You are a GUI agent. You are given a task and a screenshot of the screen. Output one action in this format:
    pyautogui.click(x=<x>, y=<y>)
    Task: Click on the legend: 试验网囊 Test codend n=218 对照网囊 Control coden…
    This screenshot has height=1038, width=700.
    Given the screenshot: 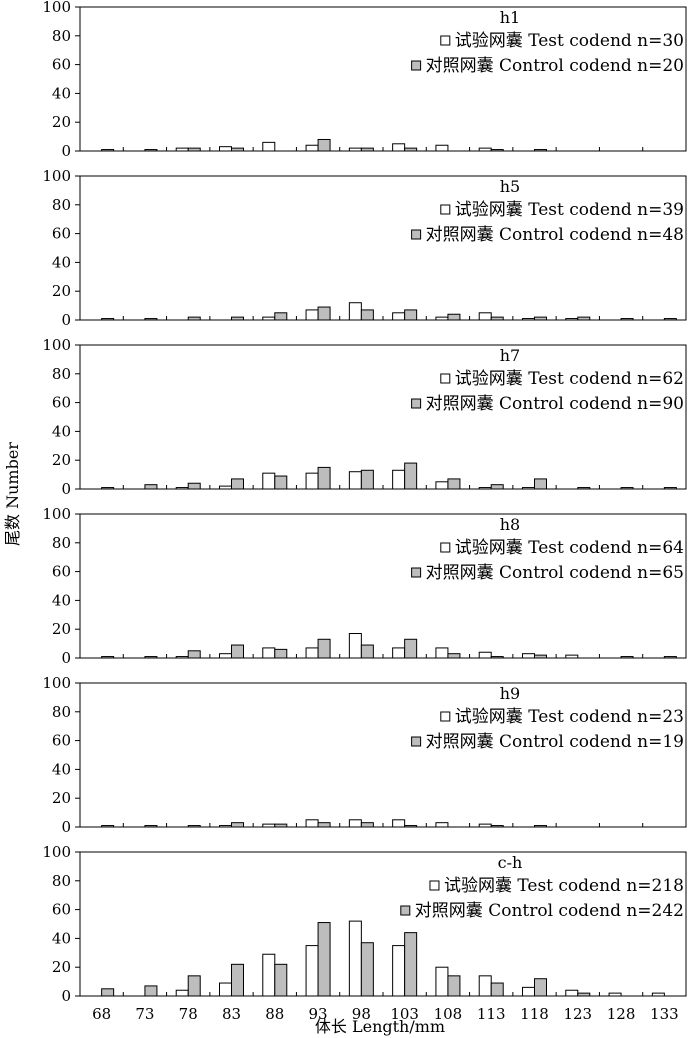 What is the action you would take?
    pyautogui.click(x=542, y=898)
    